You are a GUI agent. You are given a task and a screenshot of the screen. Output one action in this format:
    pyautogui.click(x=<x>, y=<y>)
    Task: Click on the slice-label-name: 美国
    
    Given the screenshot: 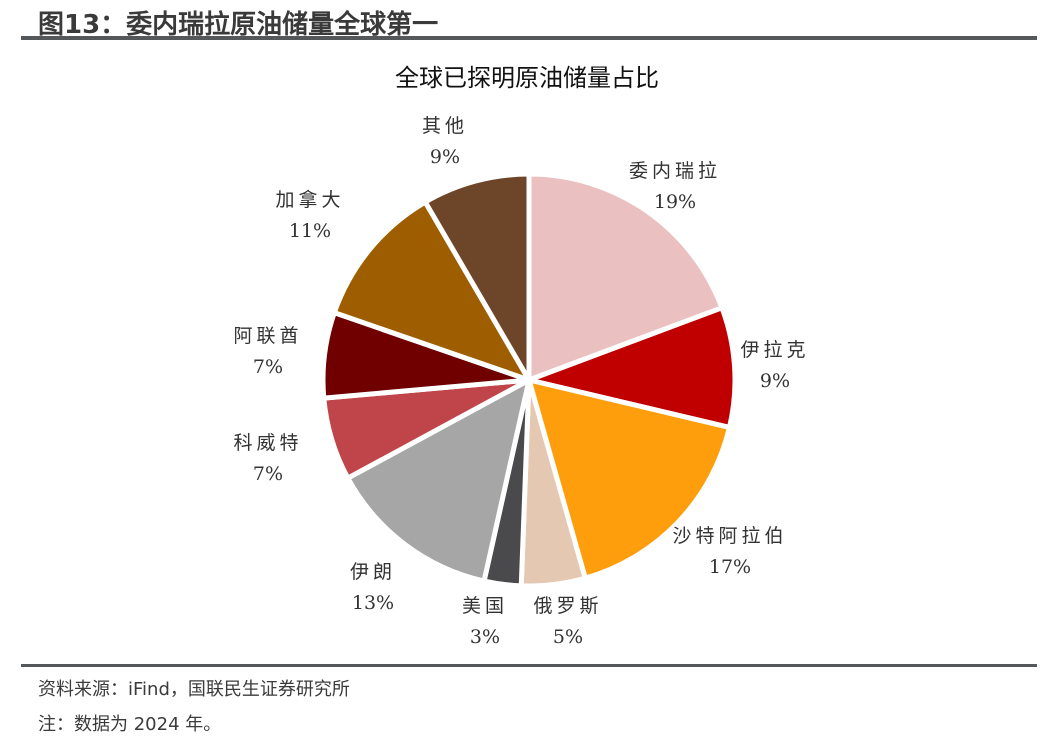 What is the action you would take?
    pyautogui.click(x=485, y=606)
    